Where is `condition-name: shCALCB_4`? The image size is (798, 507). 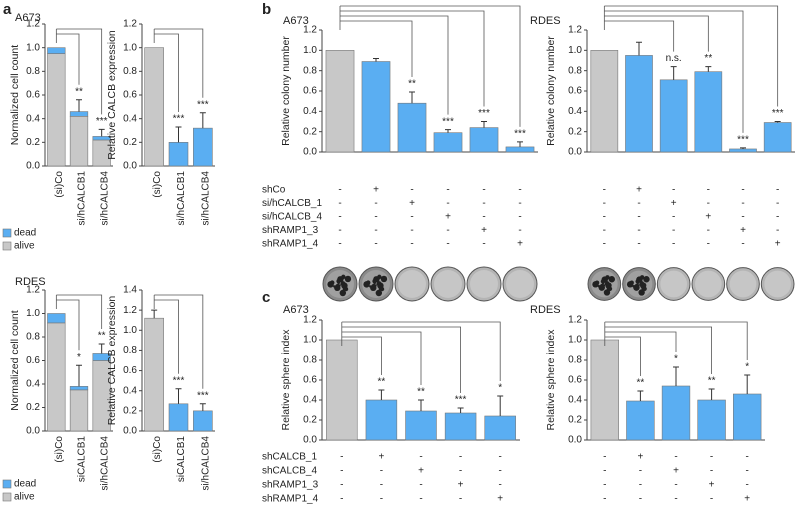
condition-name: shCALCB_4 is located at coordinates (289, 471).